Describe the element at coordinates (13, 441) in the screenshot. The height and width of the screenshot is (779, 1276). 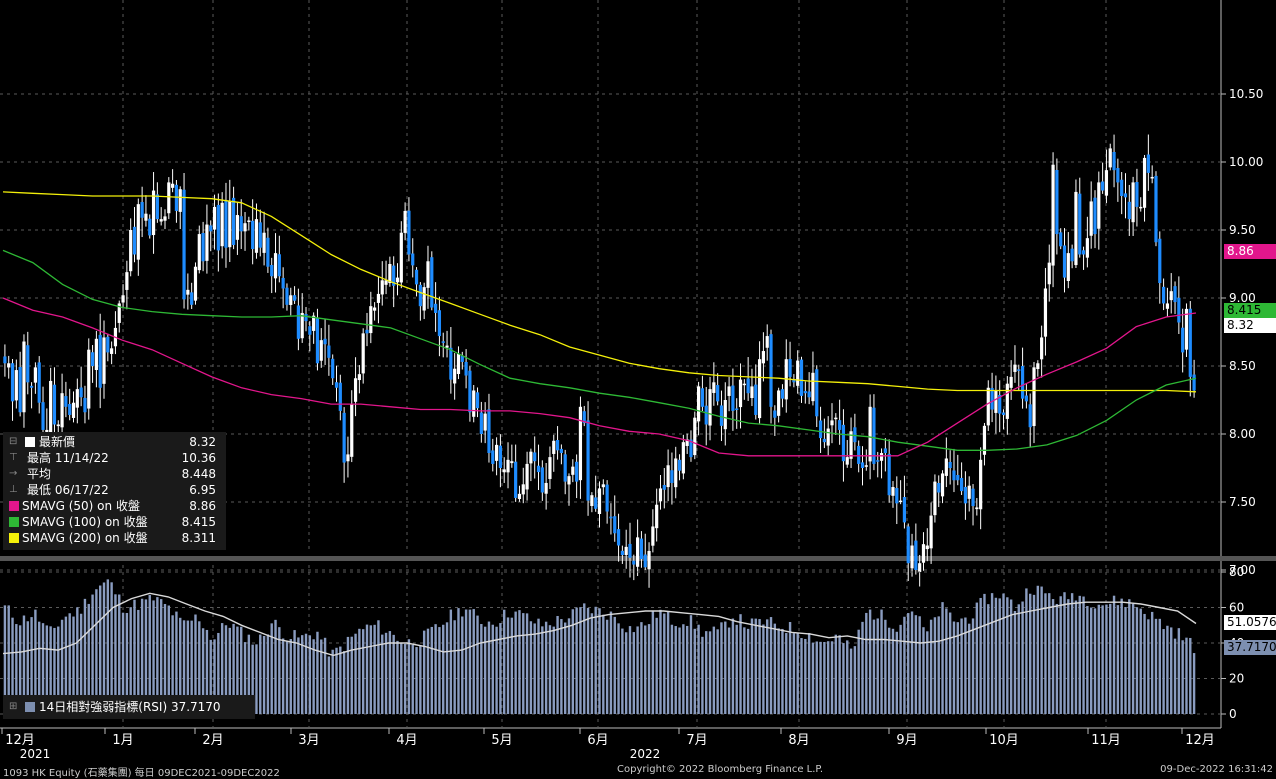
I see `collapse-icon: ⊟` at that location.